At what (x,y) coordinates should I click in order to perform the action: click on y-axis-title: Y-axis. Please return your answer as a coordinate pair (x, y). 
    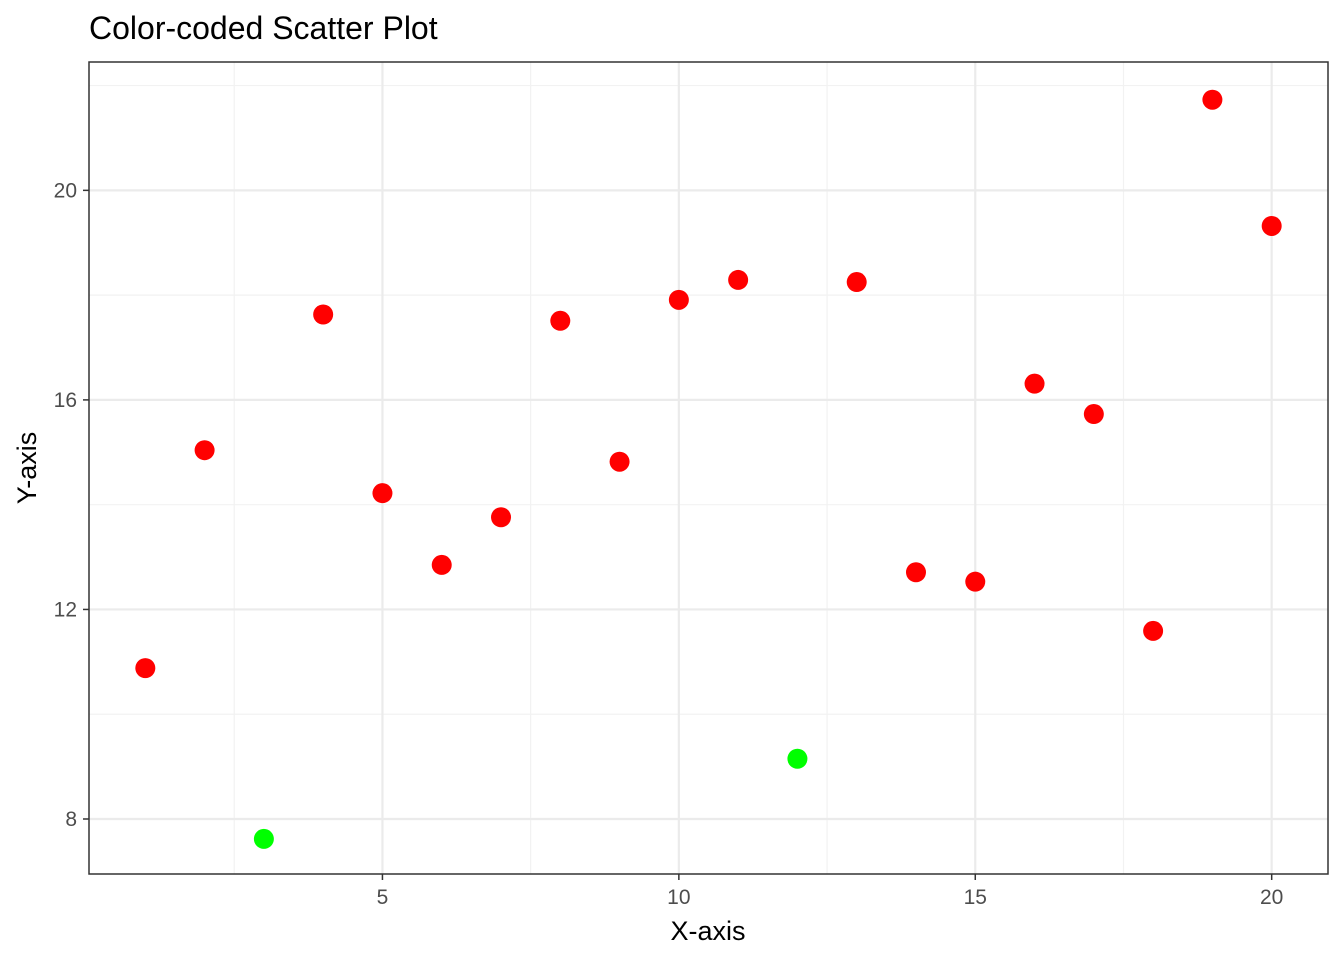
    Looking at the image, I should click on (27, 468).